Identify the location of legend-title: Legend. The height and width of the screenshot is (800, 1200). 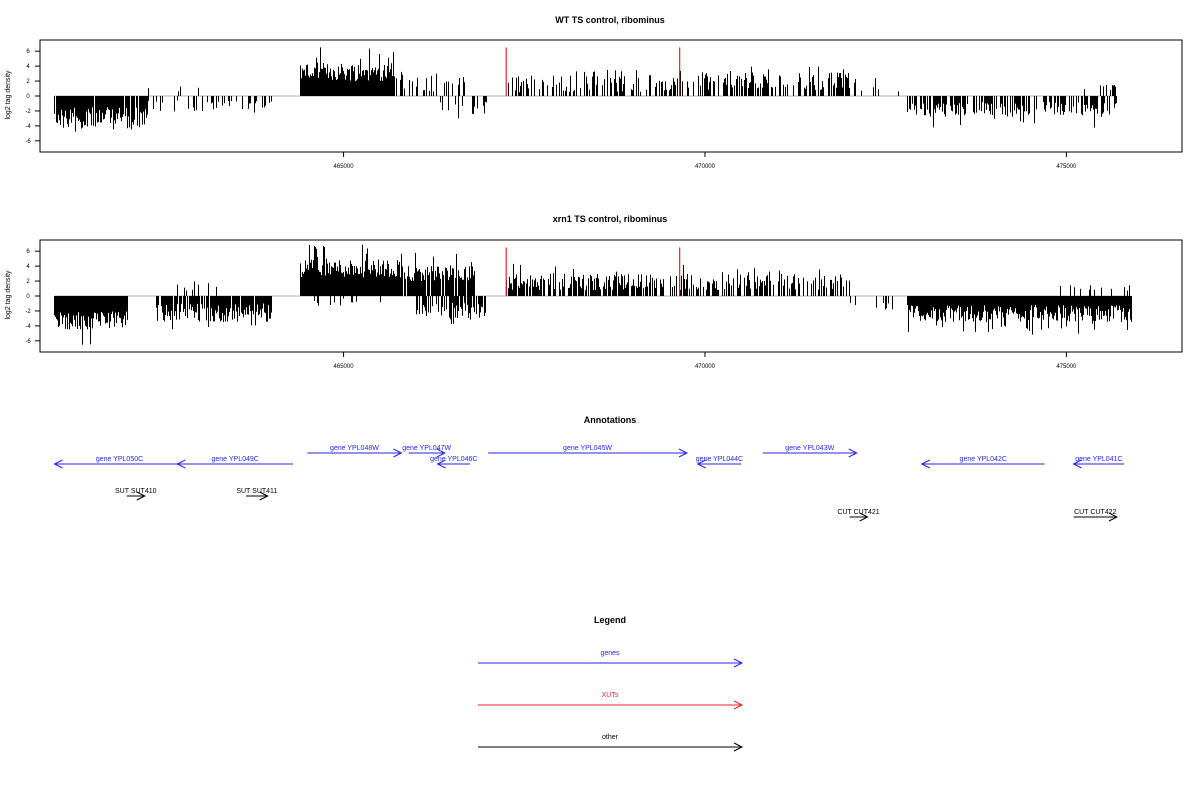
(610, 620).